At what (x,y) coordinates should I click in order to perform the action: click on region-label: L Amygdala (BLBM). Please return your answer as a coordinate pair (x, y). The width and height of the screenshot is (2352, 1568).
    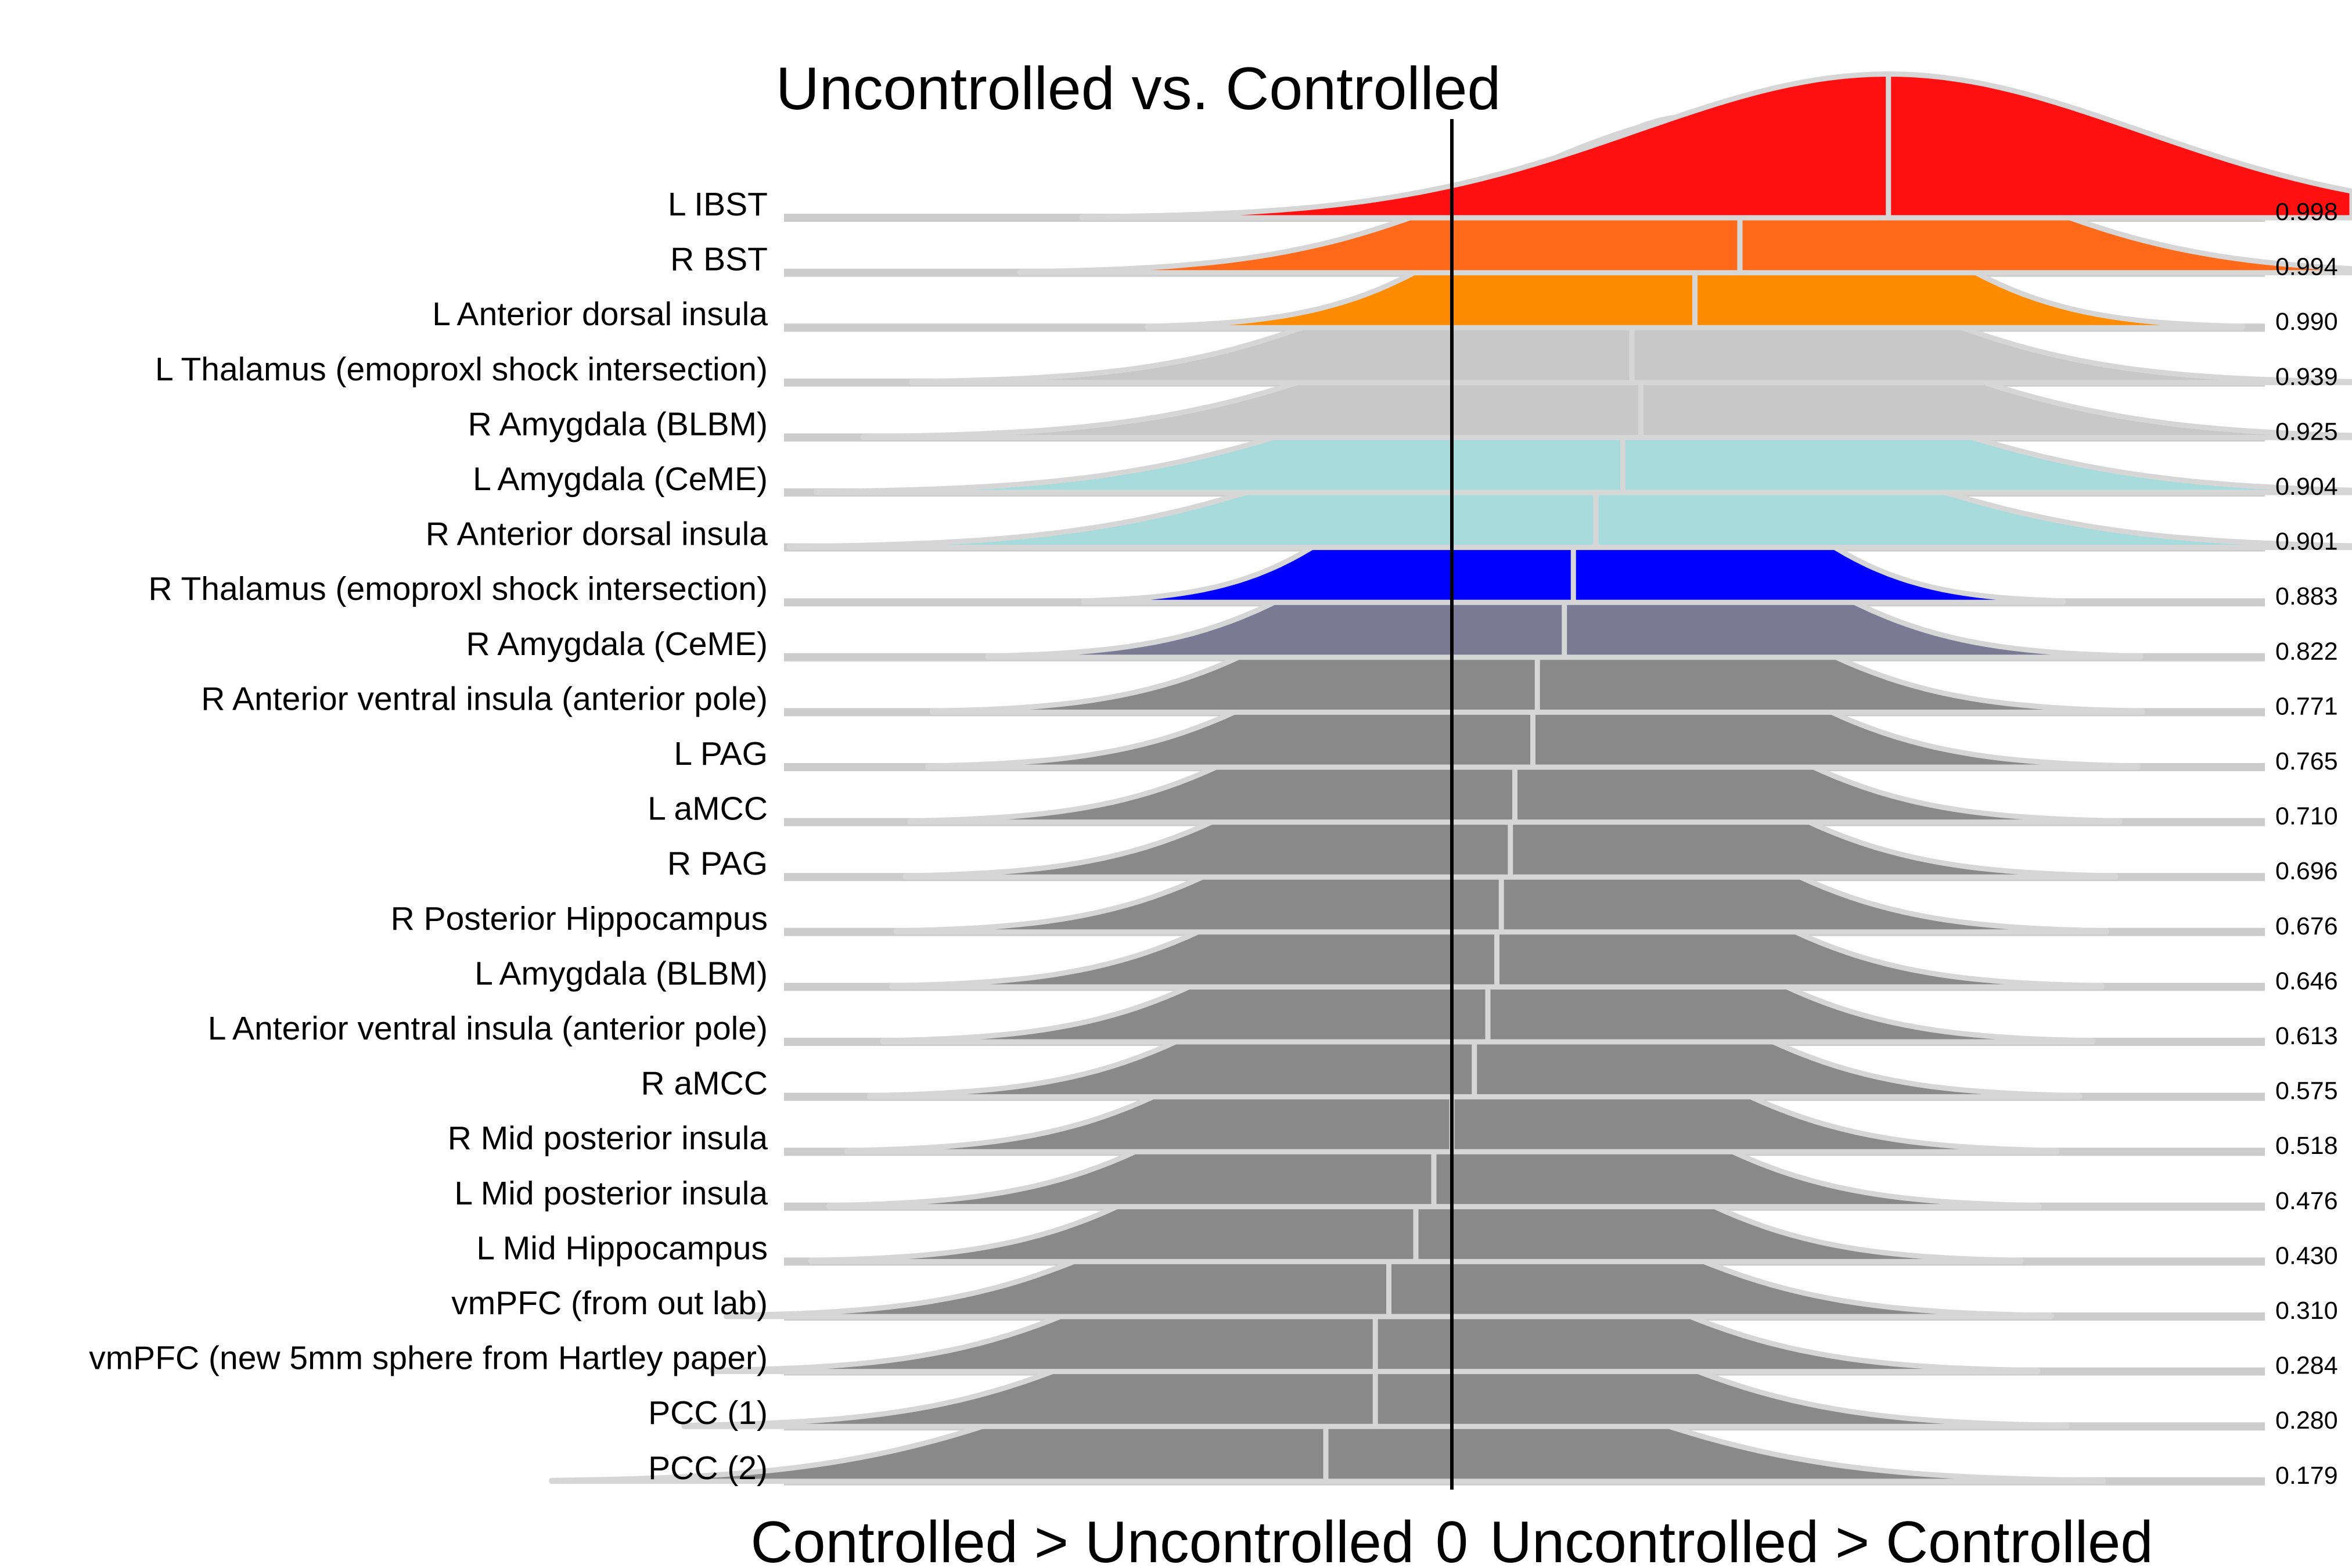
    Looking at the image, I should click on (621, 973).